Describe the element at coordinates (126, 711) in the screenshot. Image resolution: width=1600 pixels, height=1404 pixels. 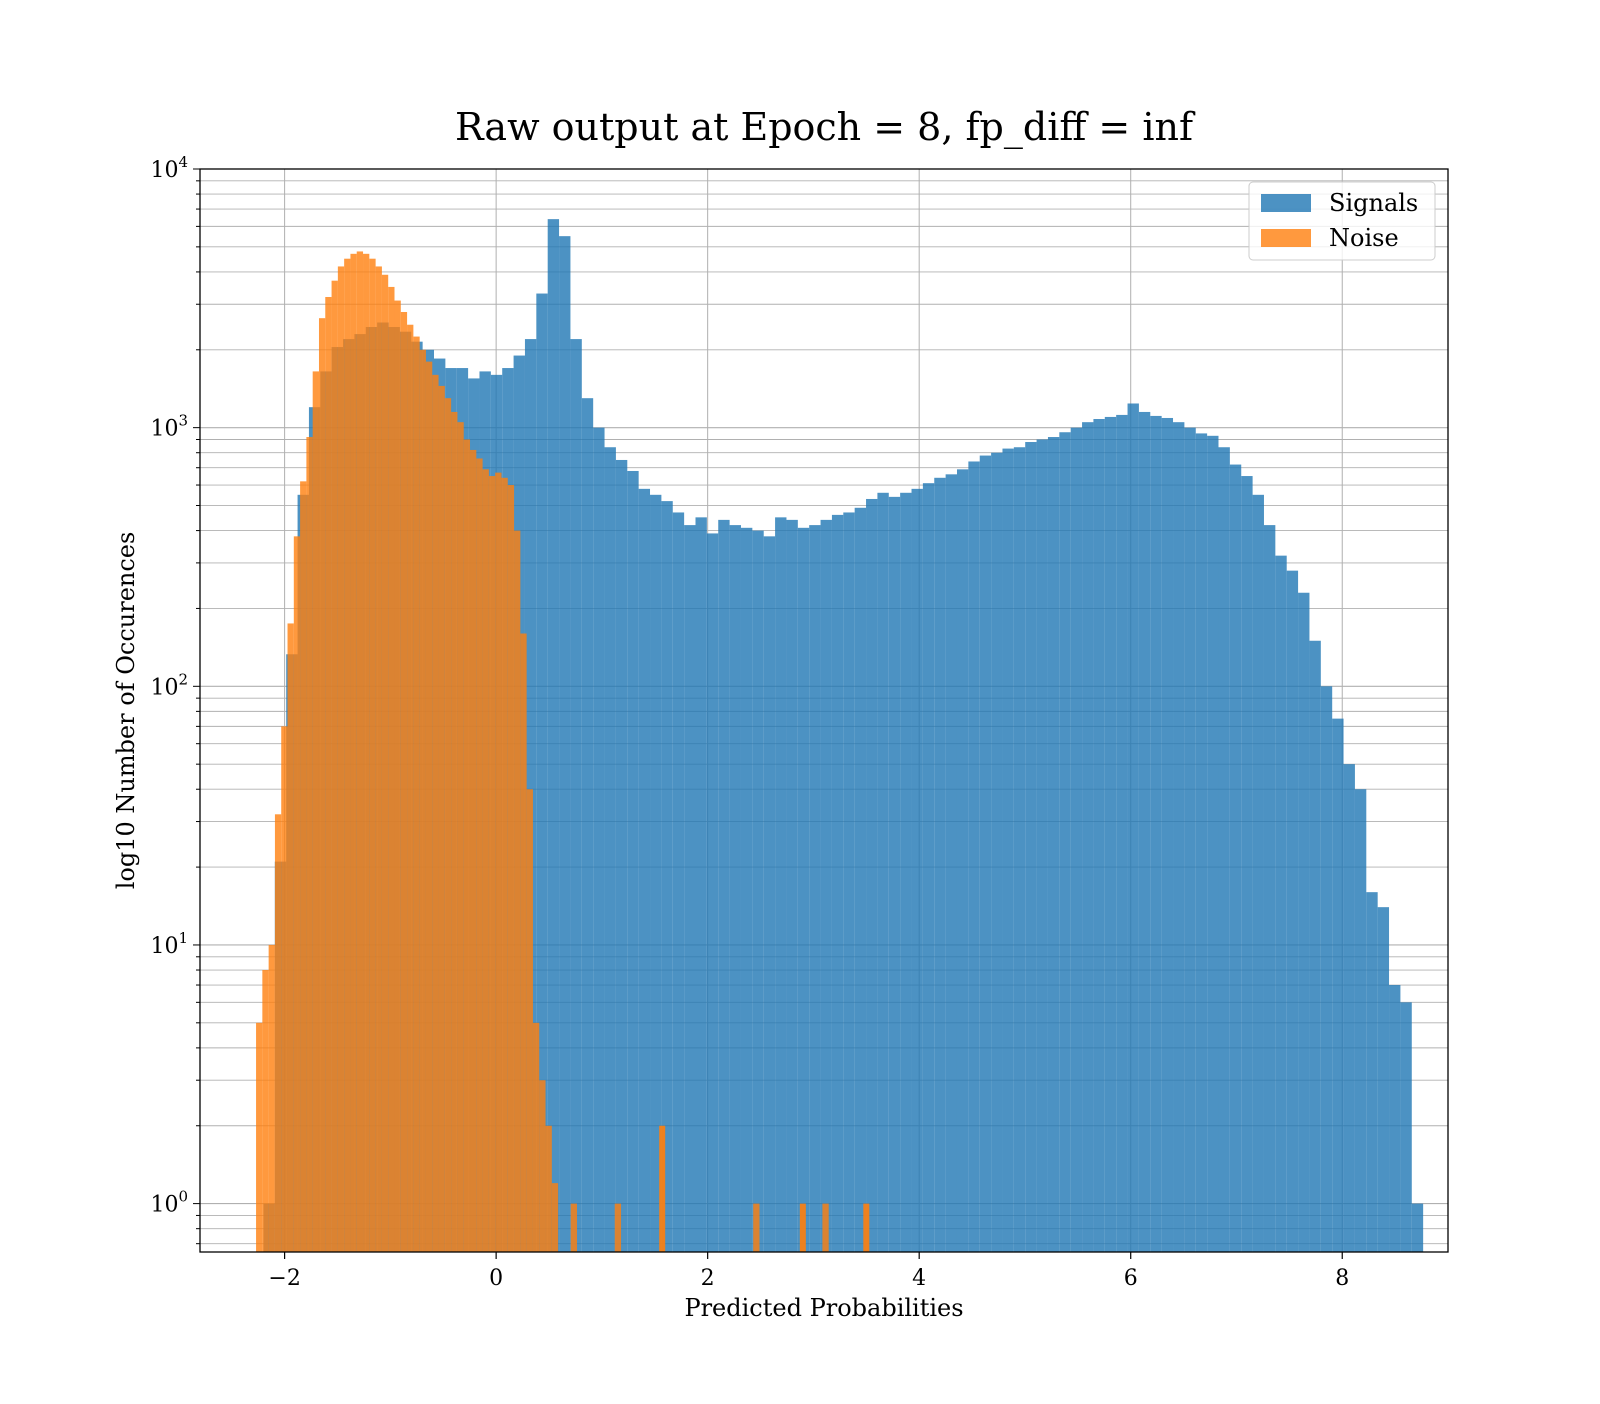
I see `y-axis-label: log10 Number of Occurences` at that location.